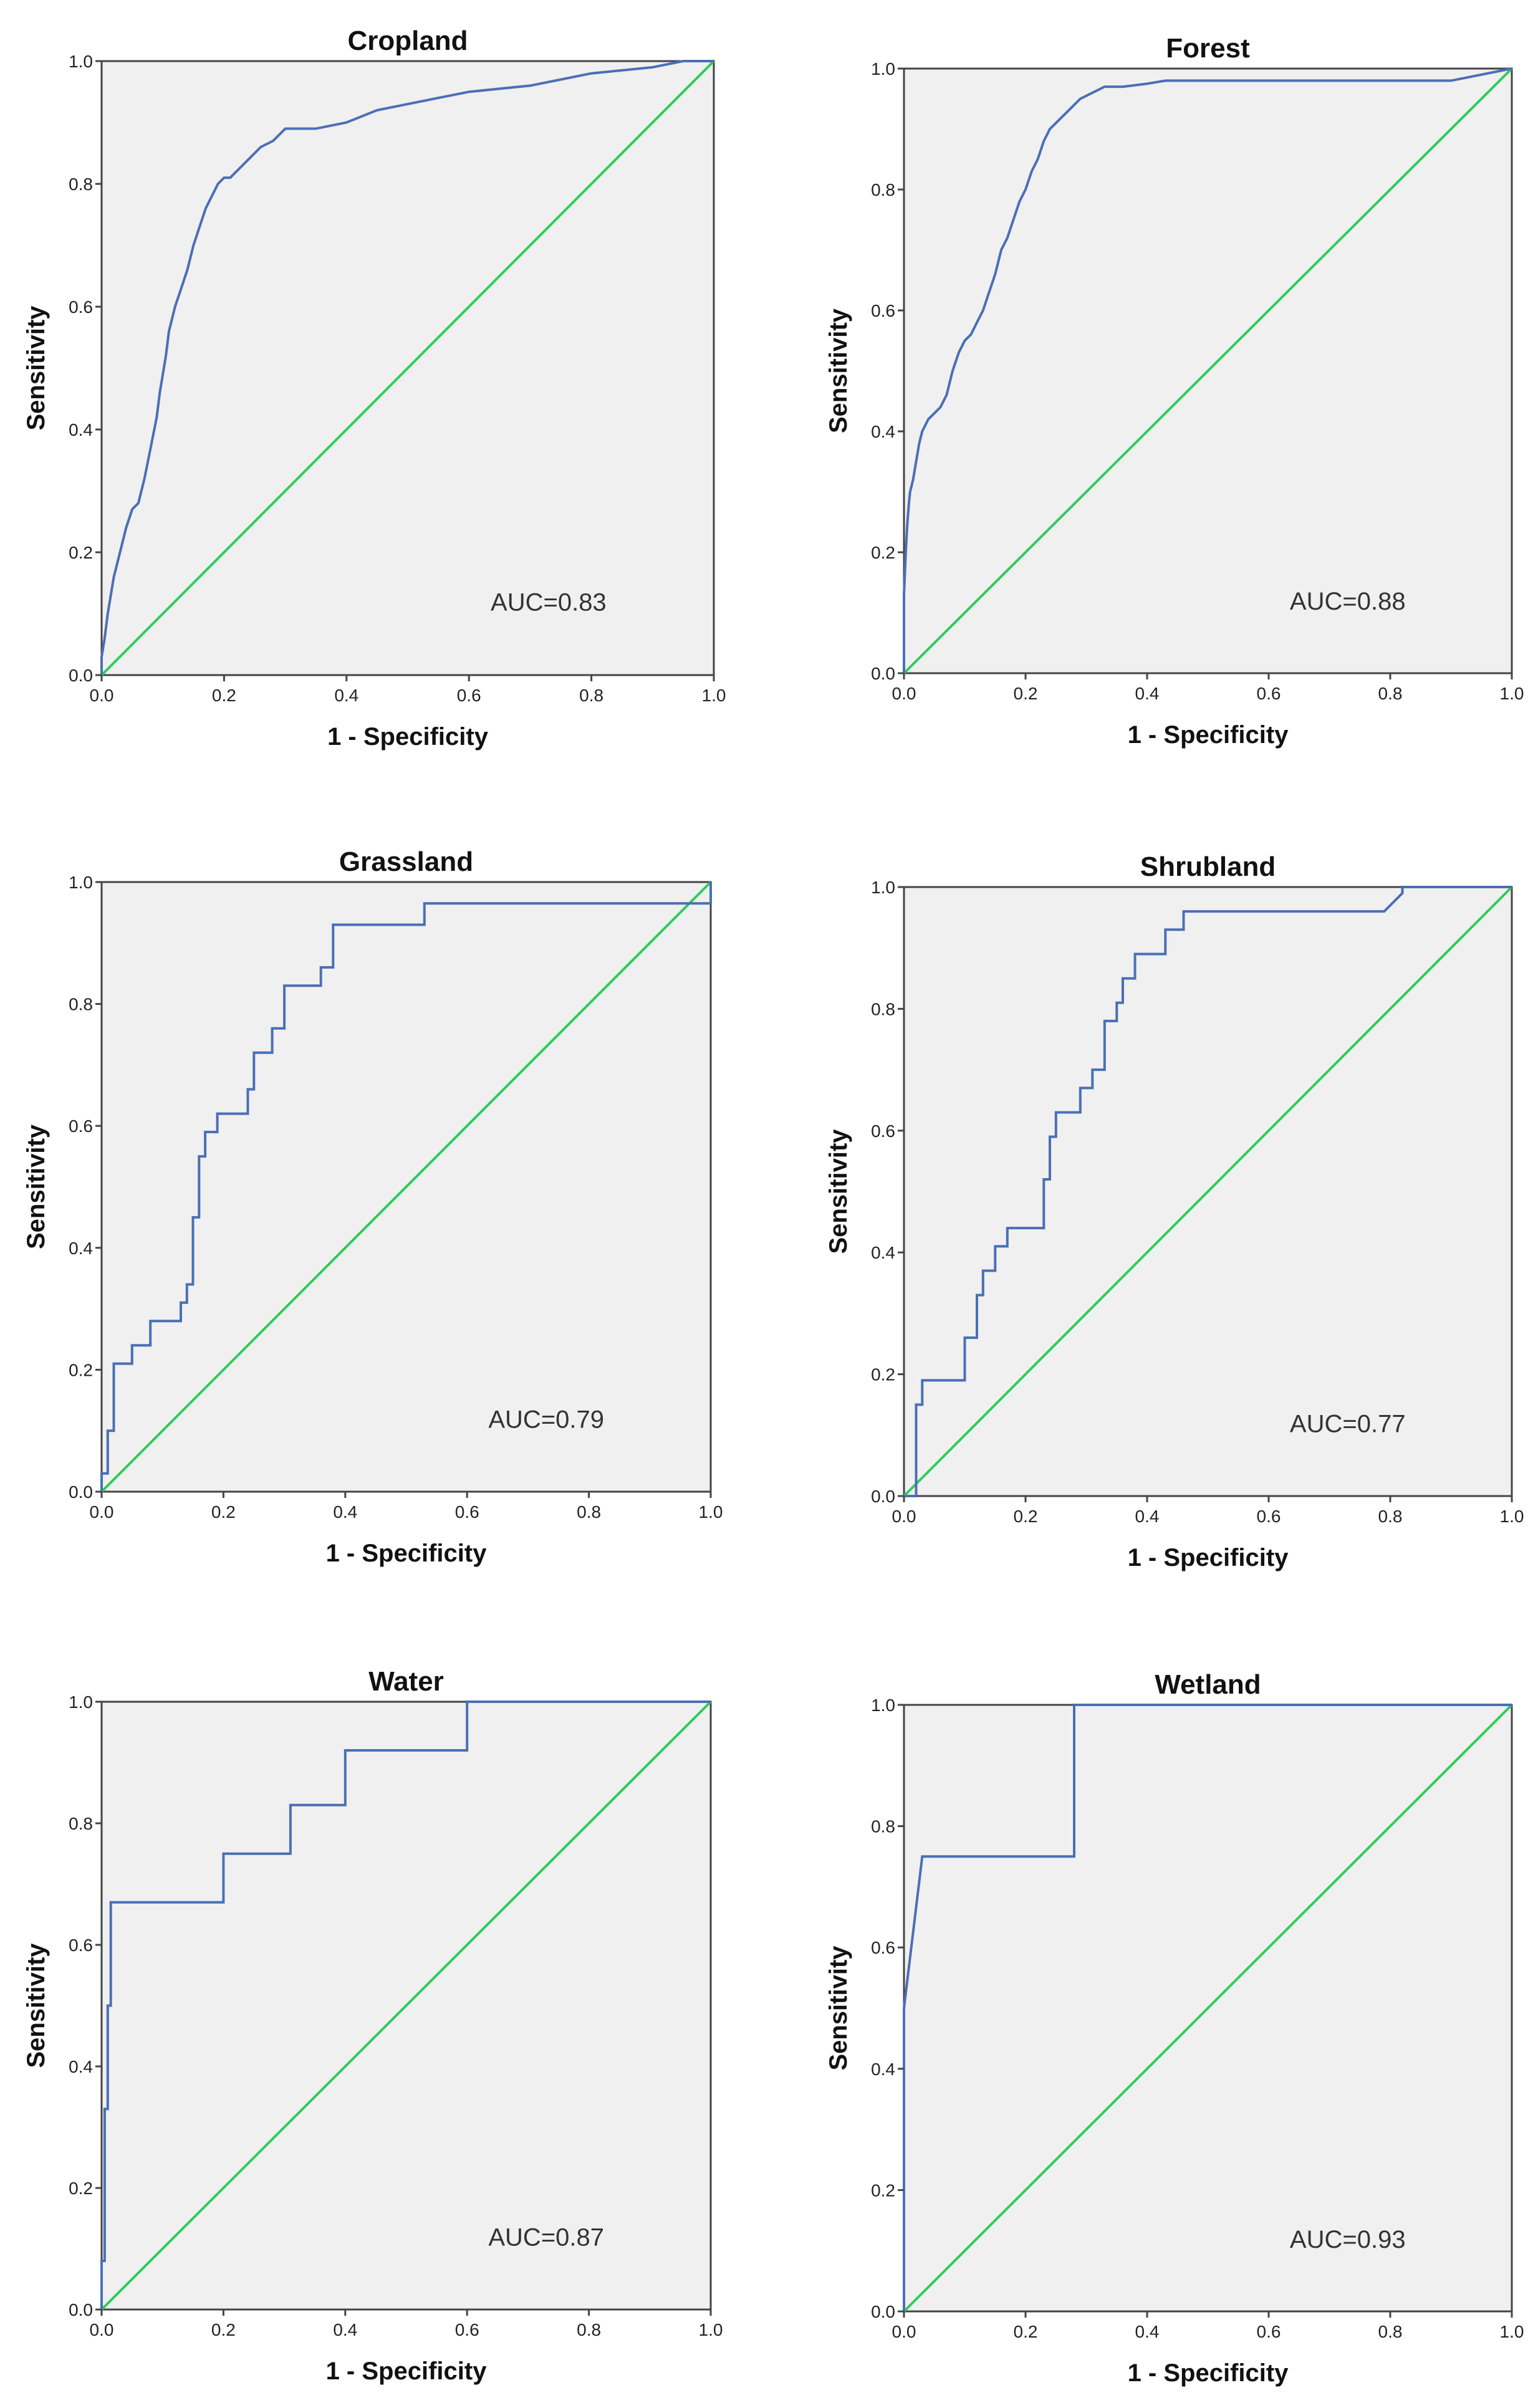 The image size is (1538, 2408). Describe the element at coordinates (1348, 2239) in the screenshot. I see `auc-annotation: AUC=0.93` at that location.